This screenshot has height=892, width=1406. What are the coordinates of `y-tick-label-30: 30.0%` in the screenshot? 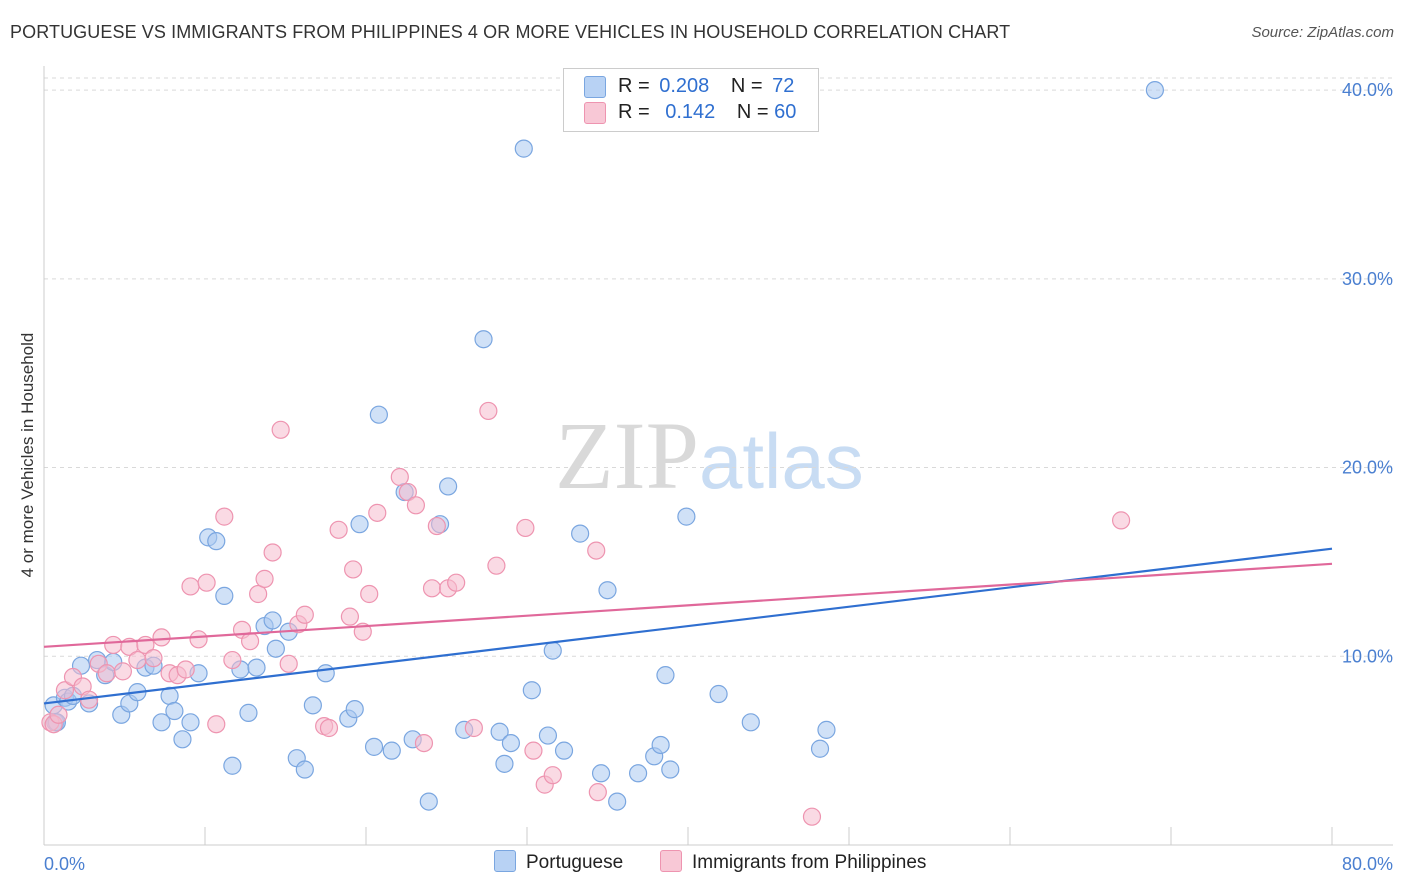 It's located at (1367, 279).